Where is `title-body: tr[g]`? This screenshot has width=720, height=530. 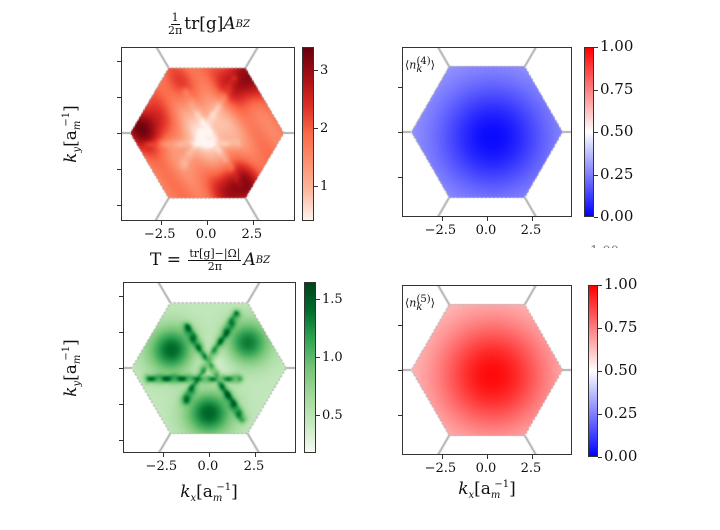
title-body: tr[g] is located at coordinates (204, 24).